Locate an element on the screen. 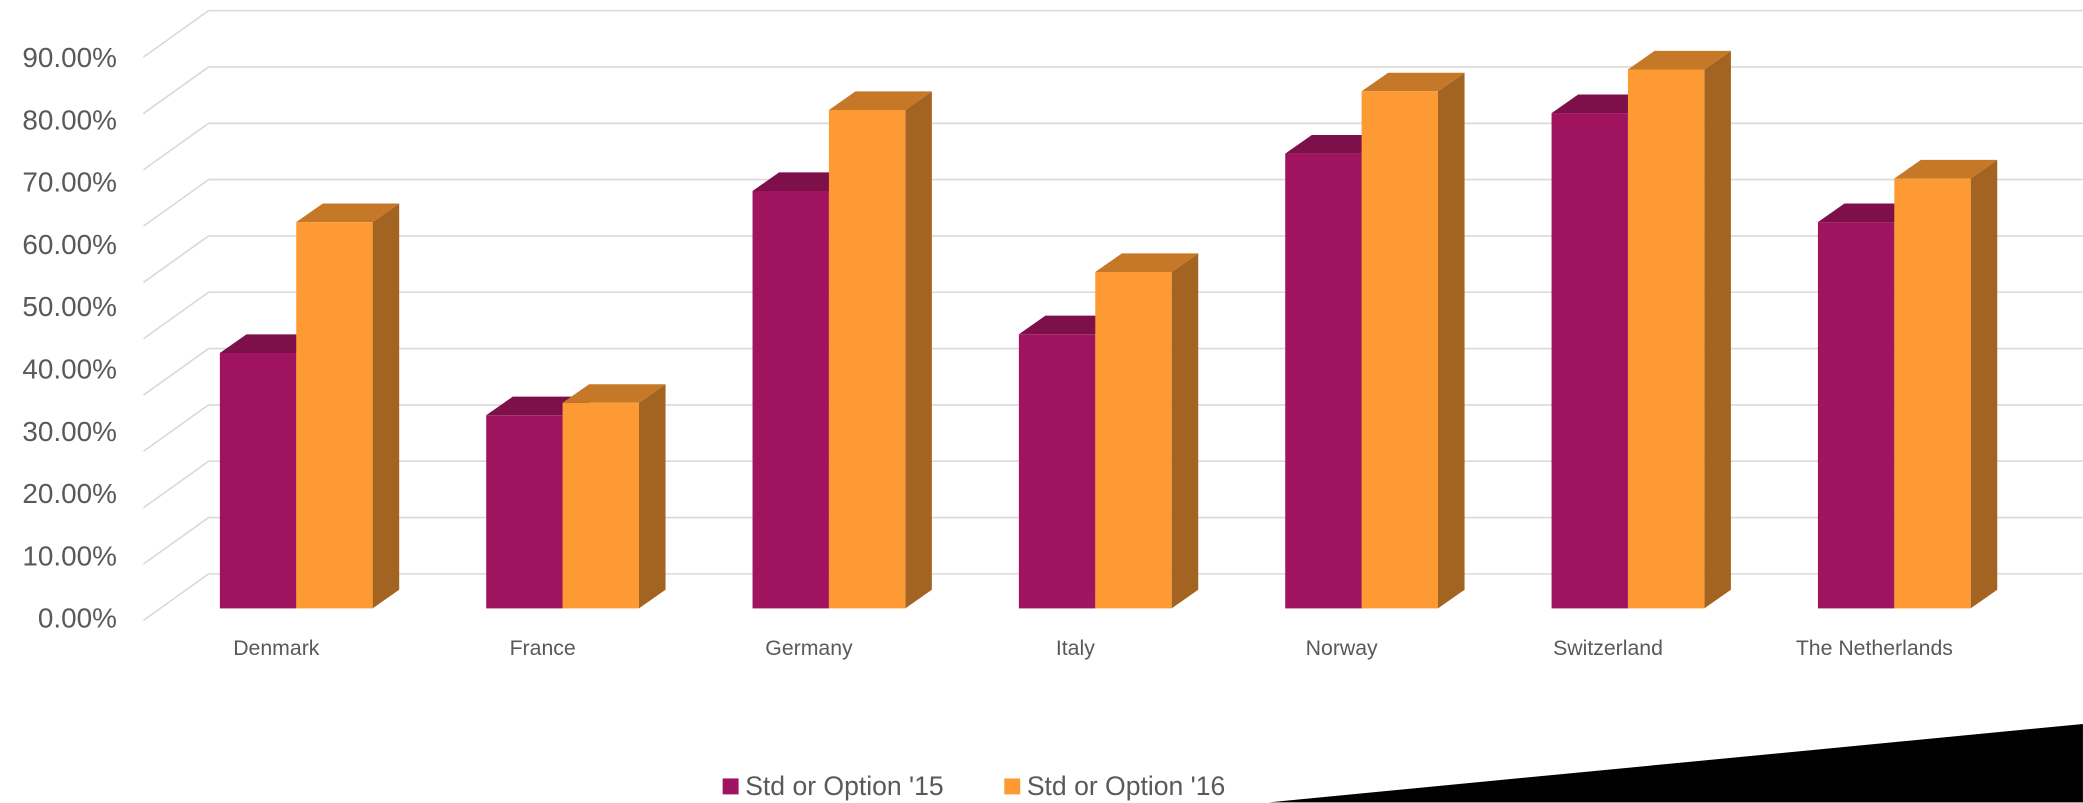 The width and height of the screenshot is (2083, 803). y-tick-label: 0.00% is located at coordinates (77, 618).